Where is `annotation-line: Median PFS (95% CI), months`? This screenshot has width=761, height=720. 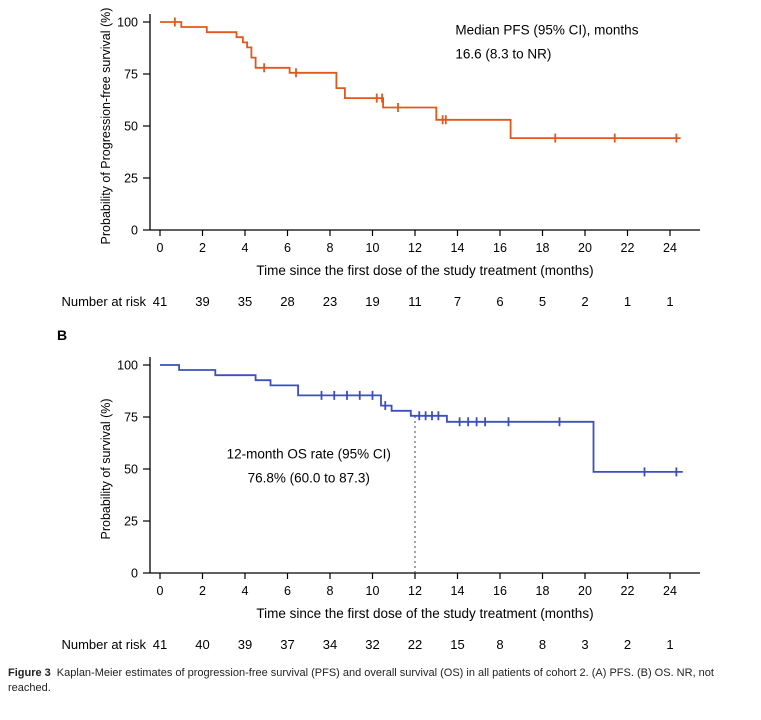
annotation-line: Median PFS (95% CI), months is located at coordinates (546, 29).